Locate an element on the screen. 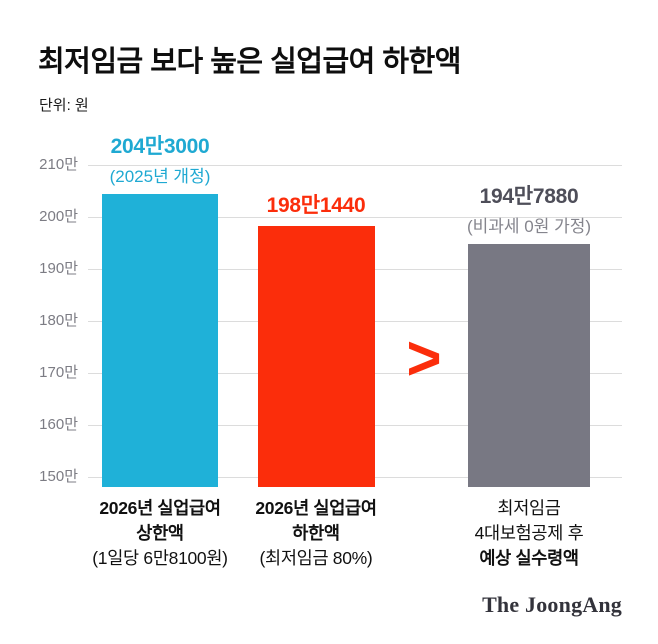 This screenshot has height=644, width=658. bar-2026-benefit-upper-limit is located at coordinates (160, 340).